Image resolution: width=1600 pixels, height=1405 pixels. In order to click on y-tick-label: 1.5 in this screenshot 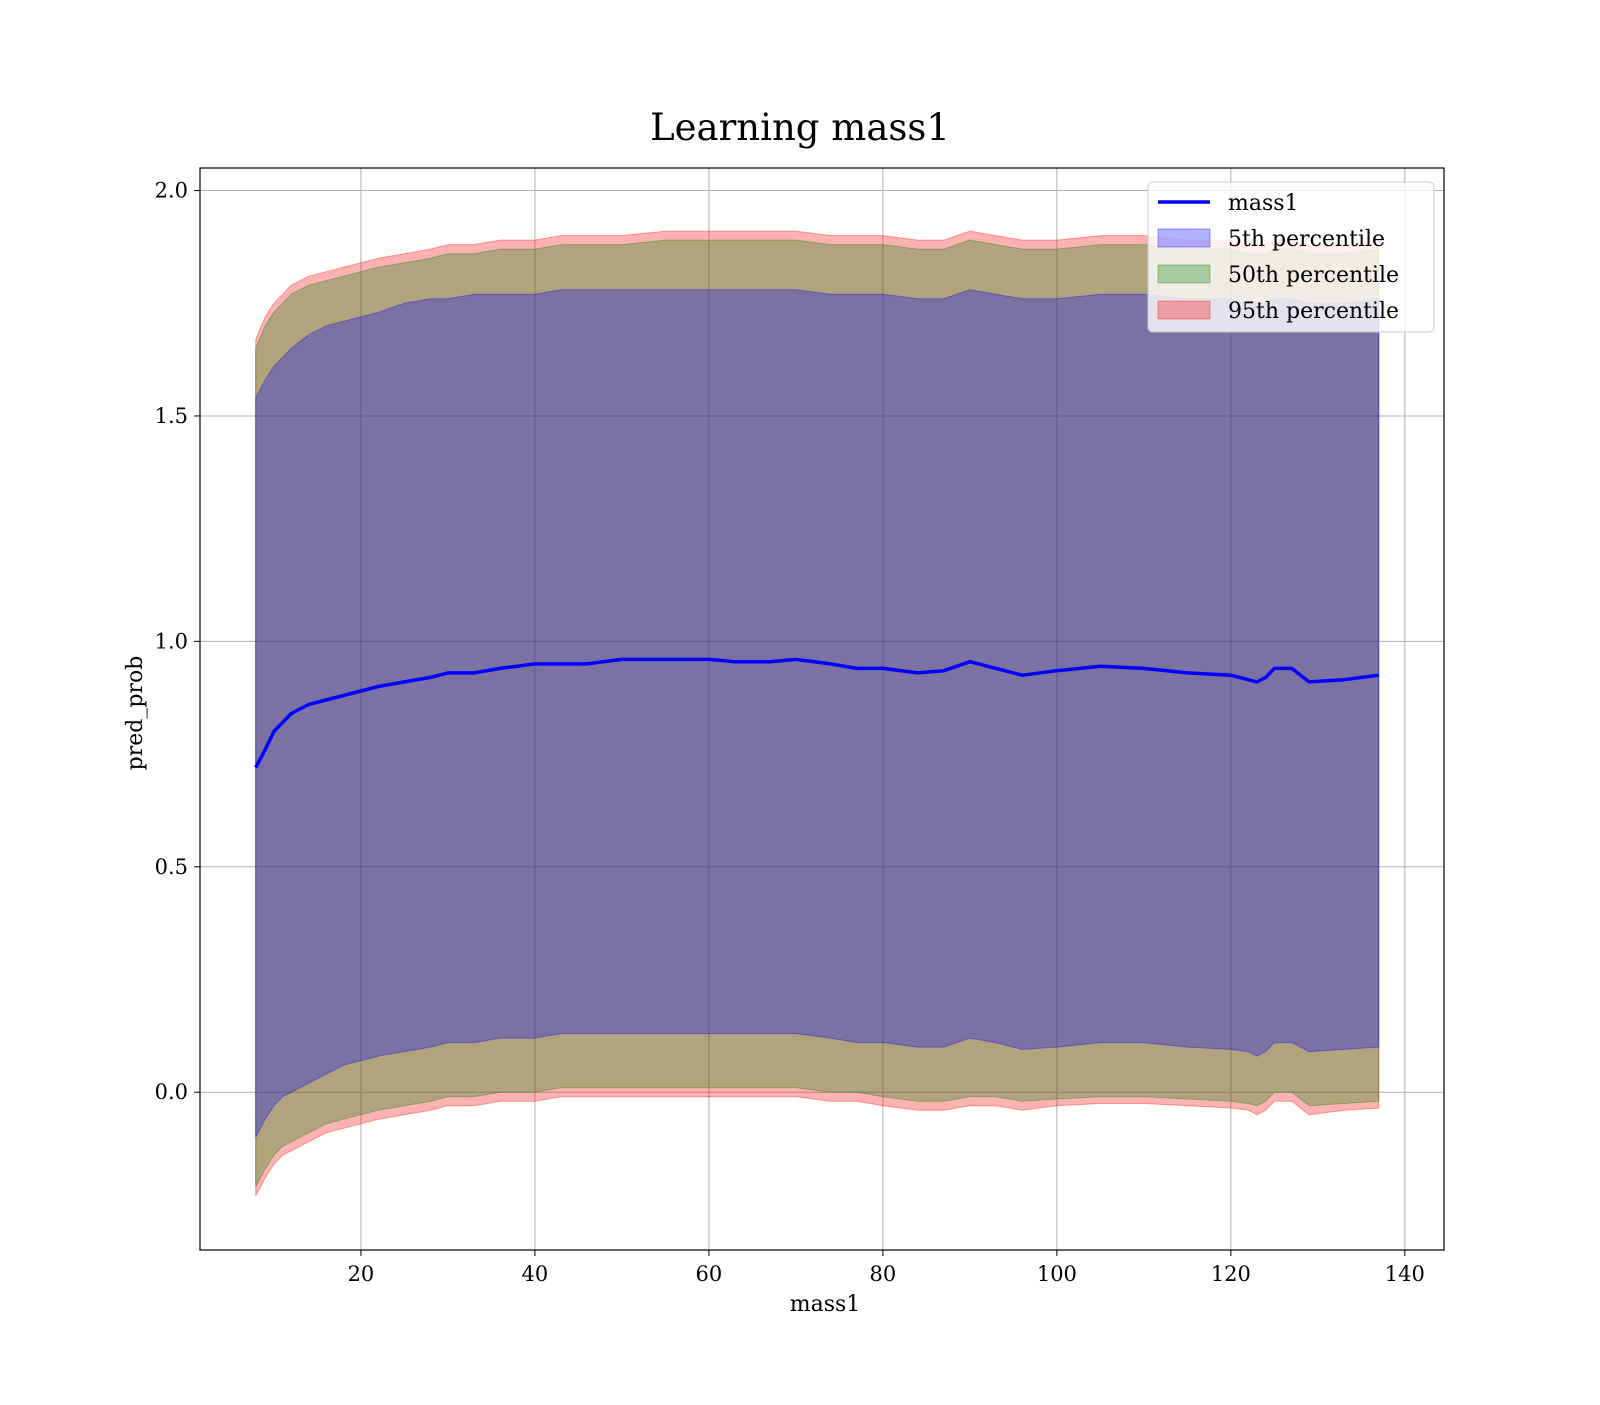, I will do `click(171, 416)`.